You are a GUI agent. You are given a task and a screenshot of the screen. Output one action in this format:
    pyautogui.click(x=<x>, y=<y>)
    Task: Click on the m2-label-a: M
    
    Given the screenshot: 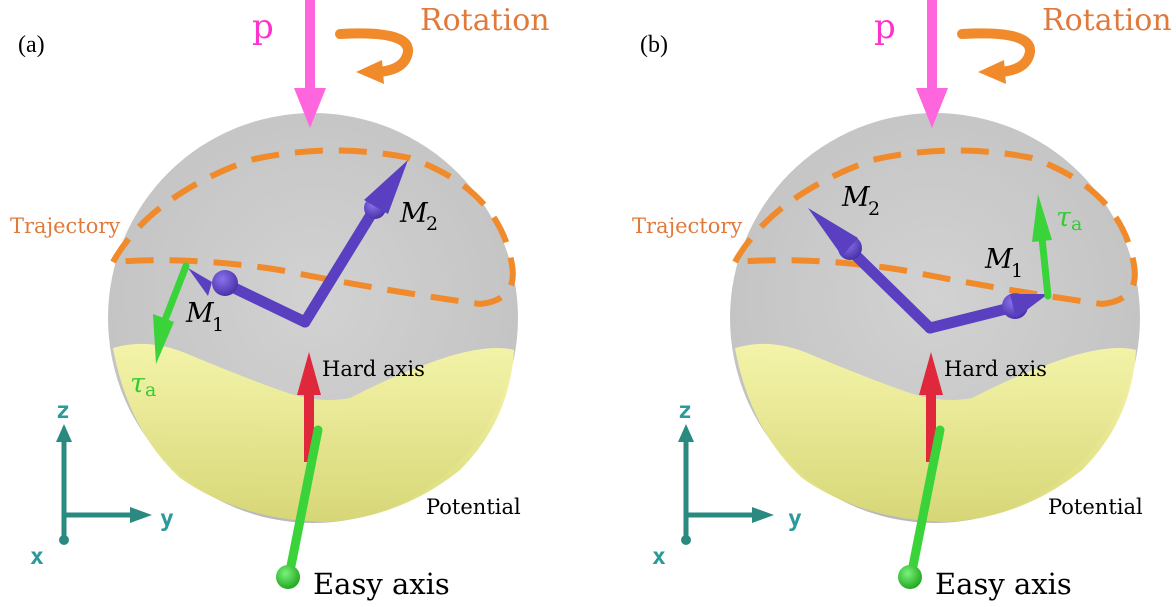 What is the action you would take?
    pyautogui.click(x=414, y=213)
    